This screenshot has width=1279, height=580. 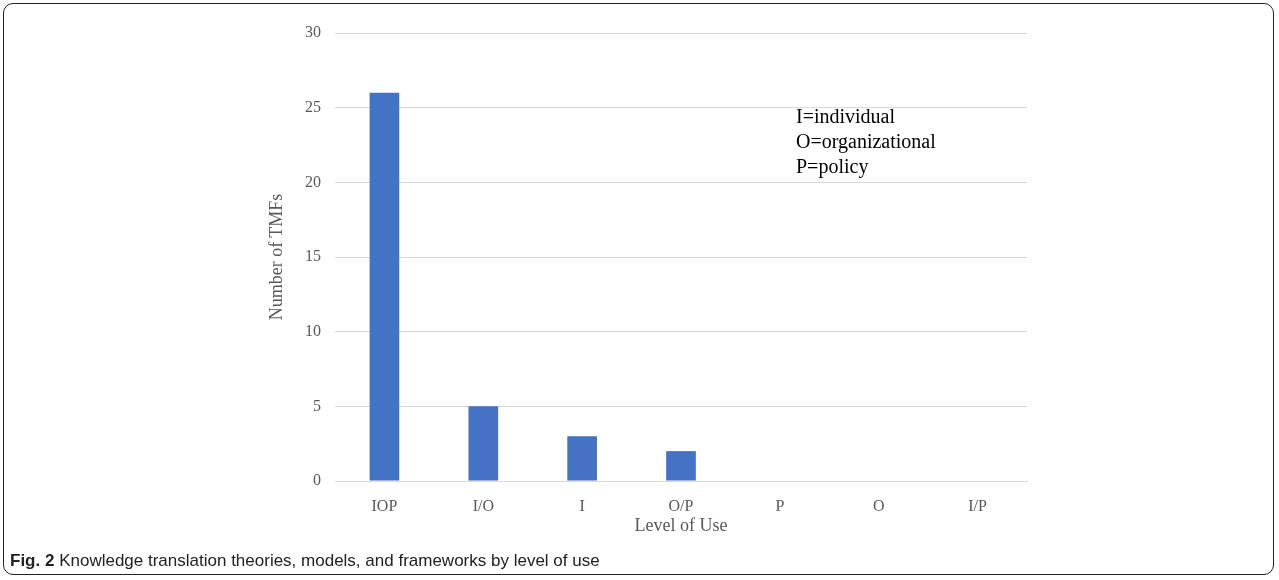 What do you see at coordinates (878, 505) in the screenshot?
I see `x-tick-label: O` at bounding box center [878, 505].